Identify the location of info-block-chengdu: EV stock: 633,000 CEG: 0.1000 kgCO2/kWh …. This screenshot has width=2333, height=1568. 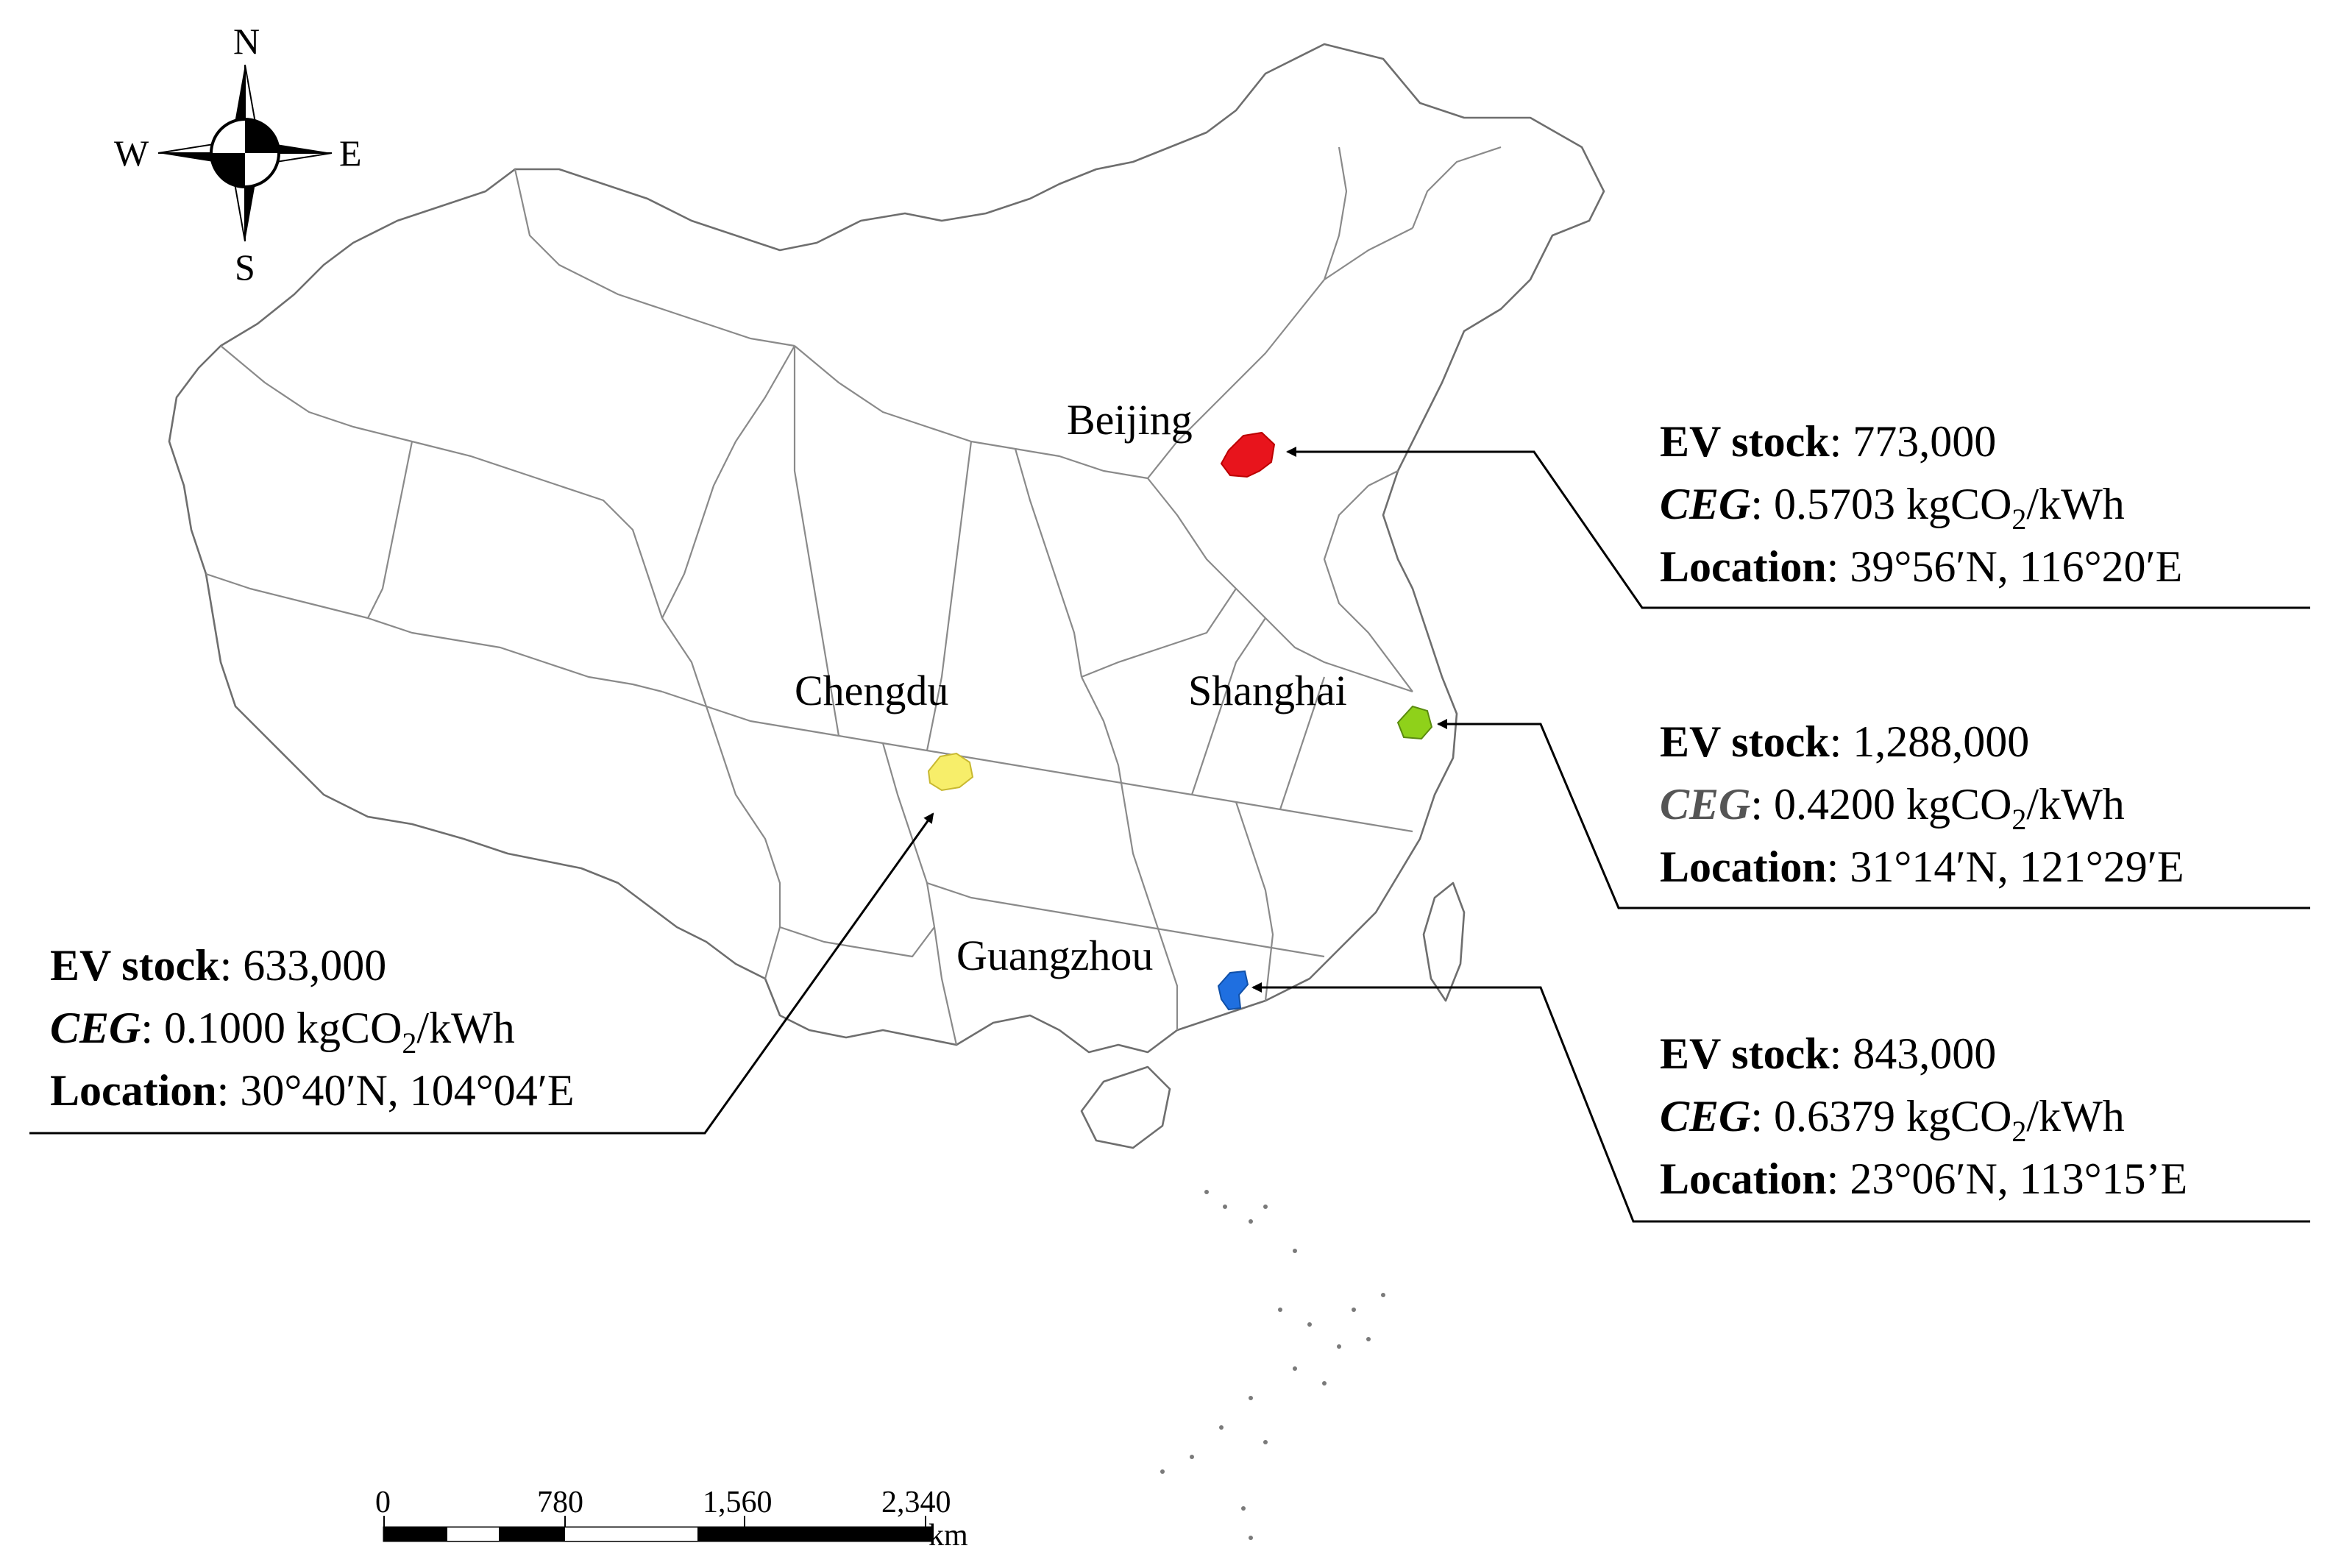
(313, 1028).